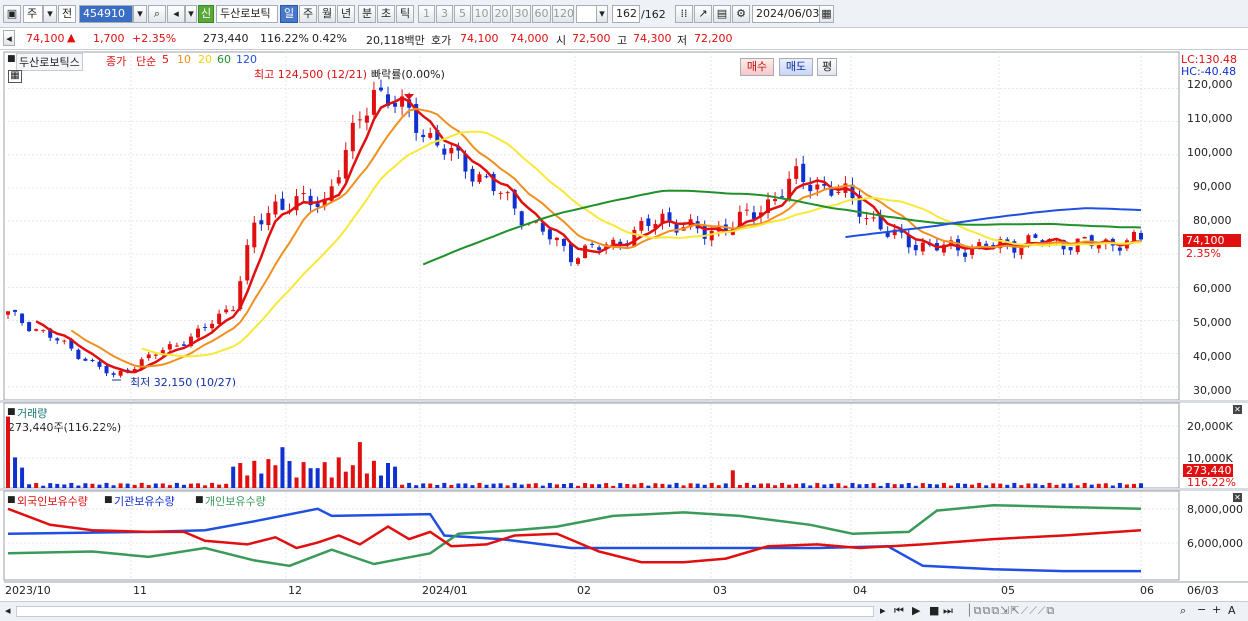  I want to click on ask-price: 74,100, so click(479, 38).